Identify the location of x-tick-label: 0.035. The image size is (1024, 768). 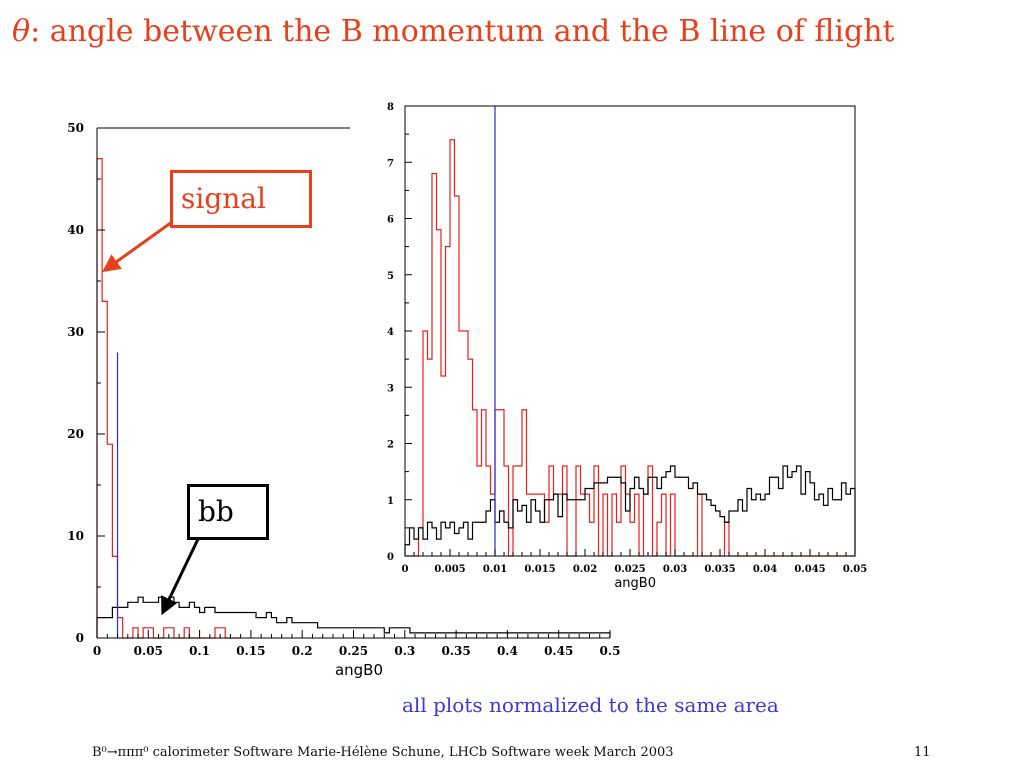
(719, 569).